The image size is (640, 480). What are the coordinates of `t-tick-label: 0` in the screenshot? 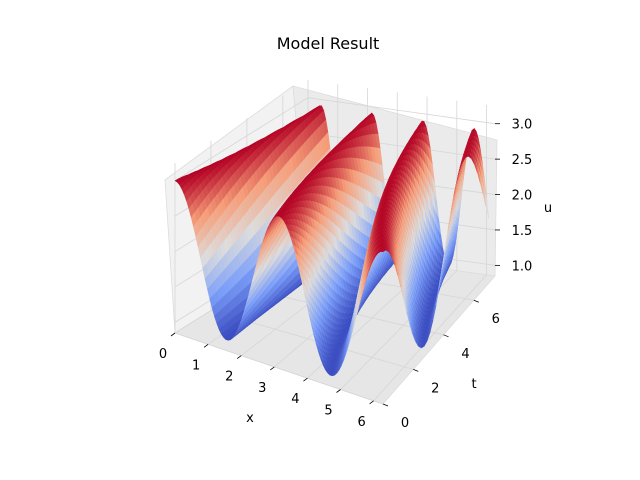 It's located at (405, 423).